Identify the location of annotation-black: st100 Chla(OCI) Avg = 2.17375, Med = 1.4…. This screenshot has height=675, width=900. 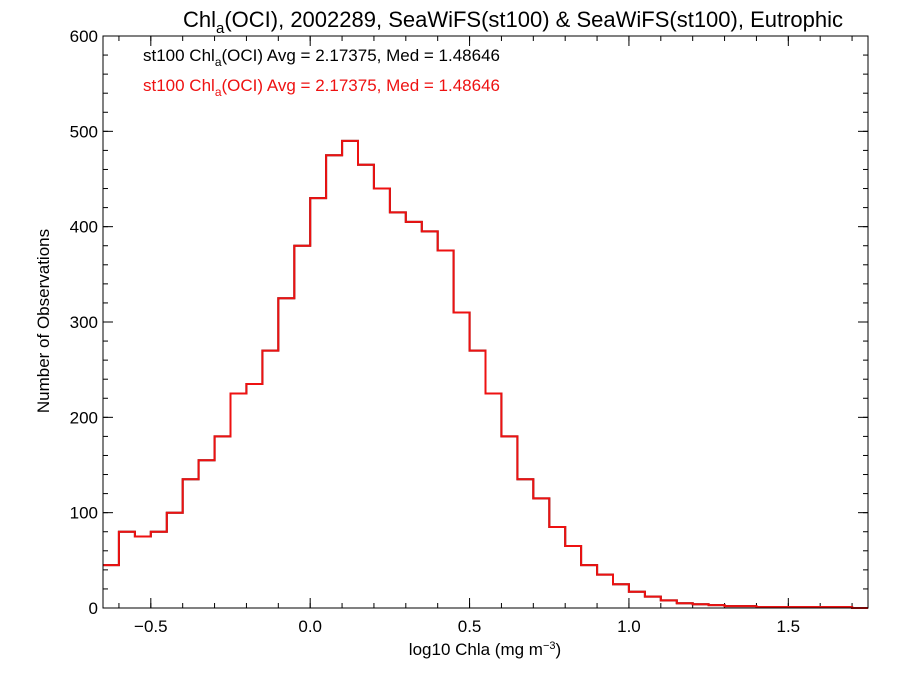
(321, 57).